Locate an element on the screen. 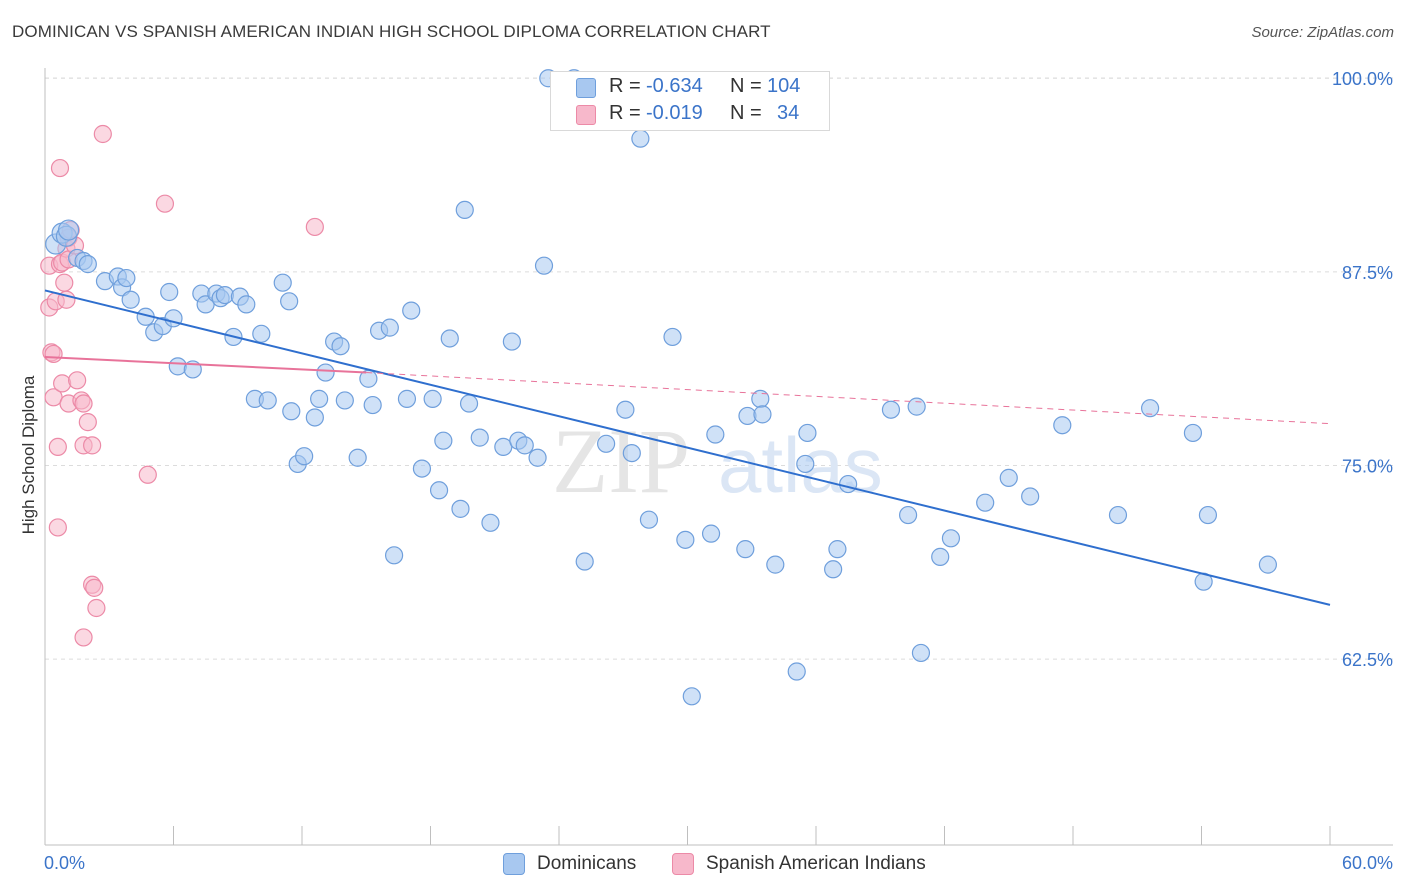 The height and width of the screenshot is (892, 1406). series-legend: Dominicans Spanish American Indians is located at coordinates (703, 865).